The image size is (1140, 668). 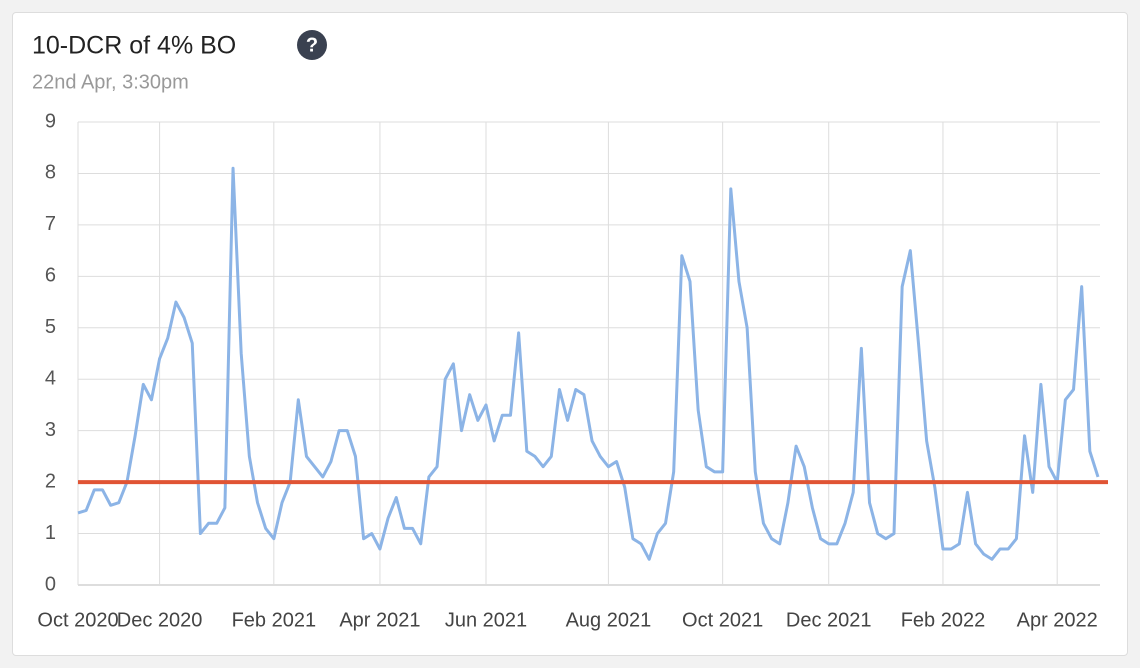 What do you see at coordinates (50, 173) in the screenshot?
I see `y-tick-label: 8` at bounding box center [50, 173].